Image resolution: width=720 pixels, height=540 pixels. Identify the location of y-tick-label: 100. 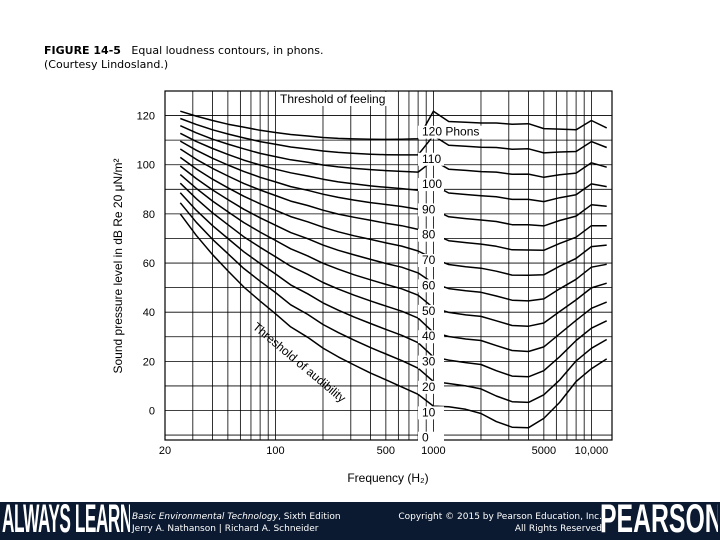
(146, 166).